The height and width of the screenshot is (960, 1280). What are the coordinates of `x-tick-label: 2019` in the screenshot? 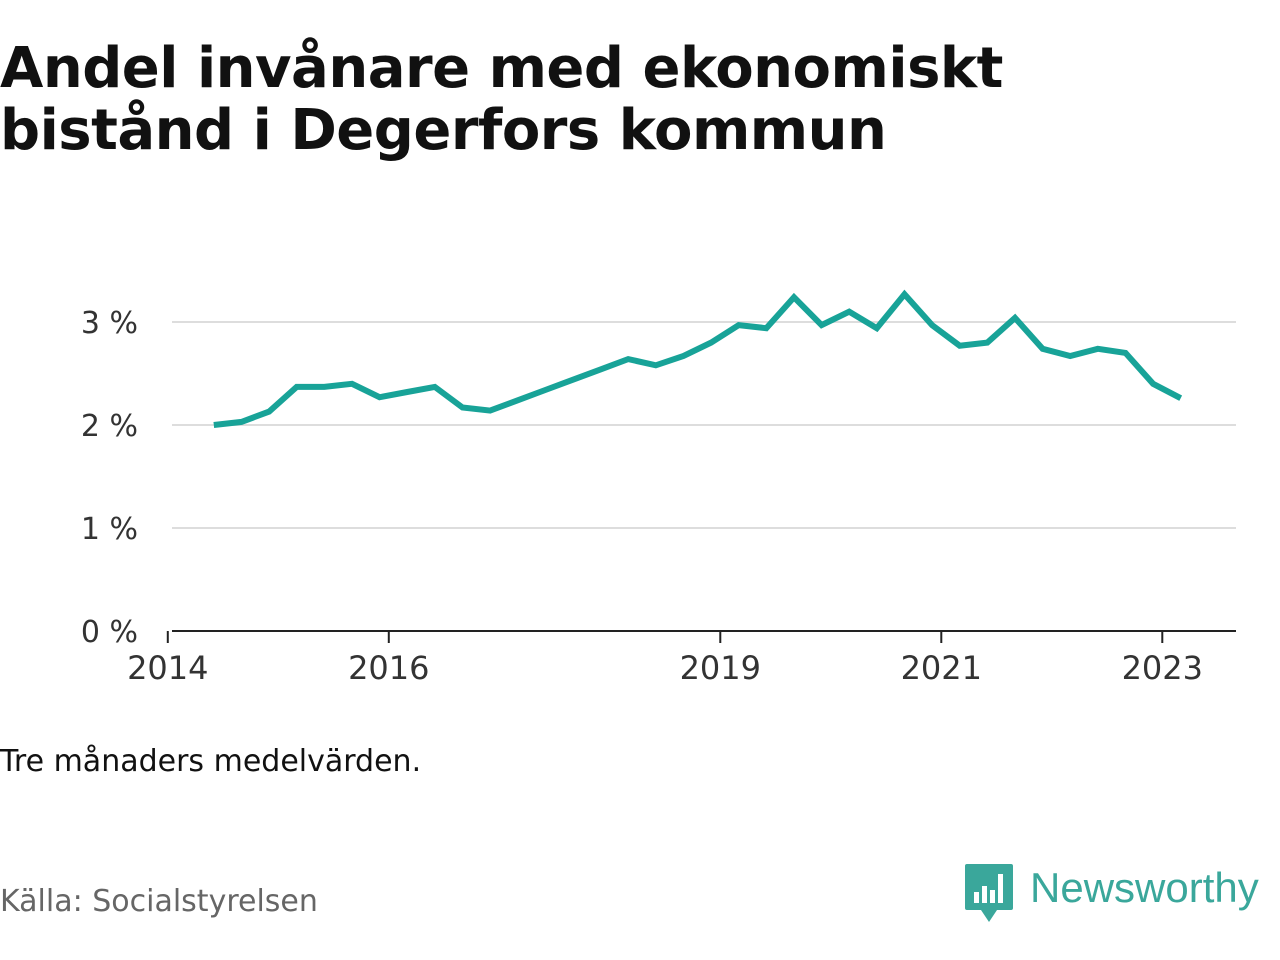 It's located at (720, 668).